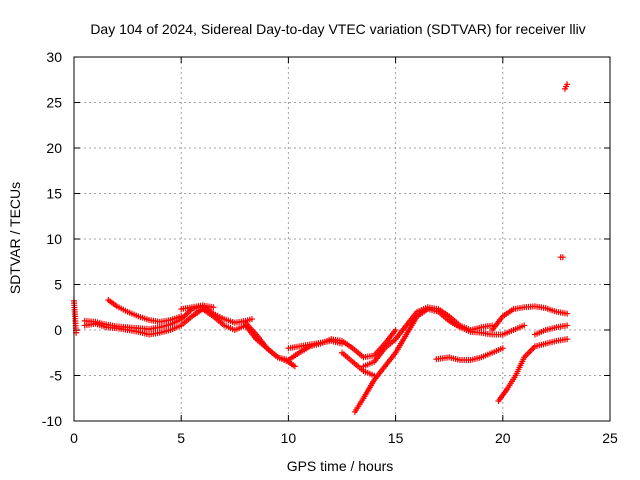 This screenshot has width=640, height=480. Describe the element at coordinates (503, 438) in the screenshot. I see `x-tick-label: 20` at that location.